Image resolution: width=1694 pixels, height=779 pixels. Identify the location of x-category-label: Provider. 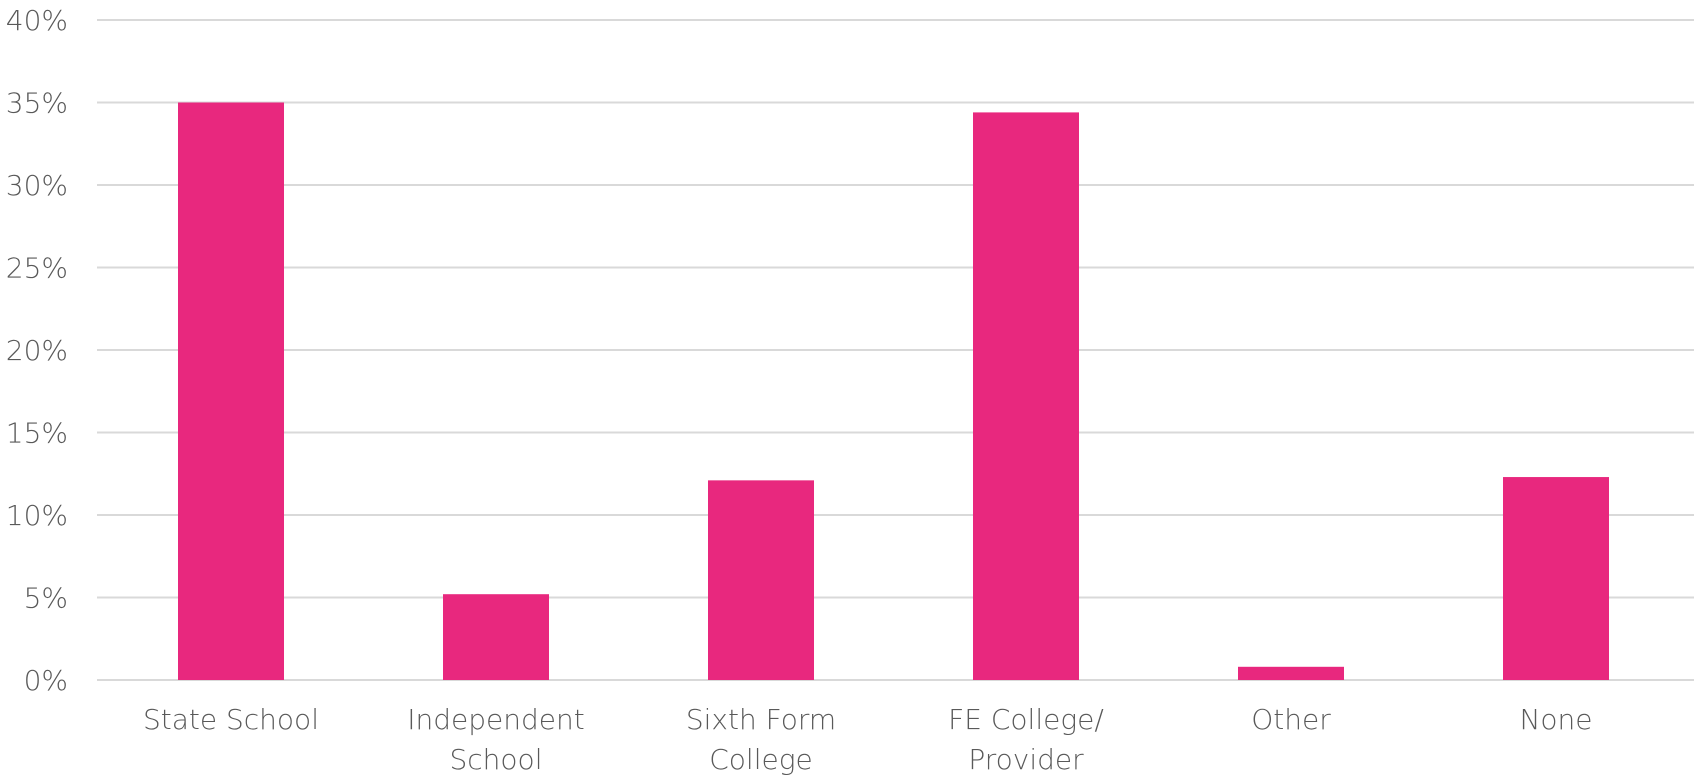
(1026, 759).